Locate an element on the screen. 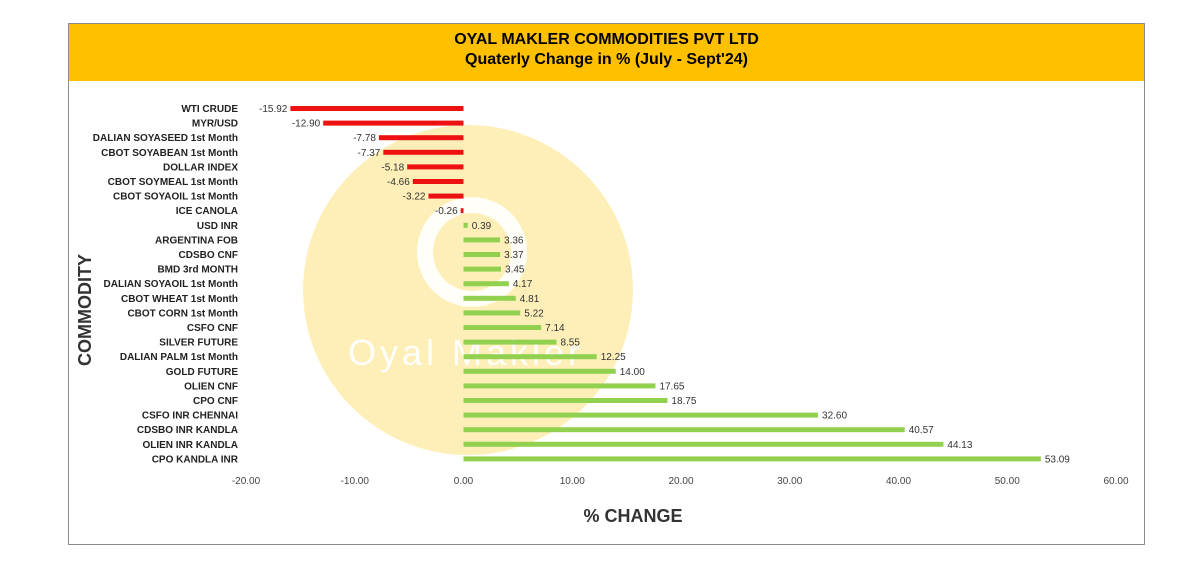 The width and height of the screenshot is (1200, 563). x-tick-label: 50.00 is located at coordinates (1007, 481).